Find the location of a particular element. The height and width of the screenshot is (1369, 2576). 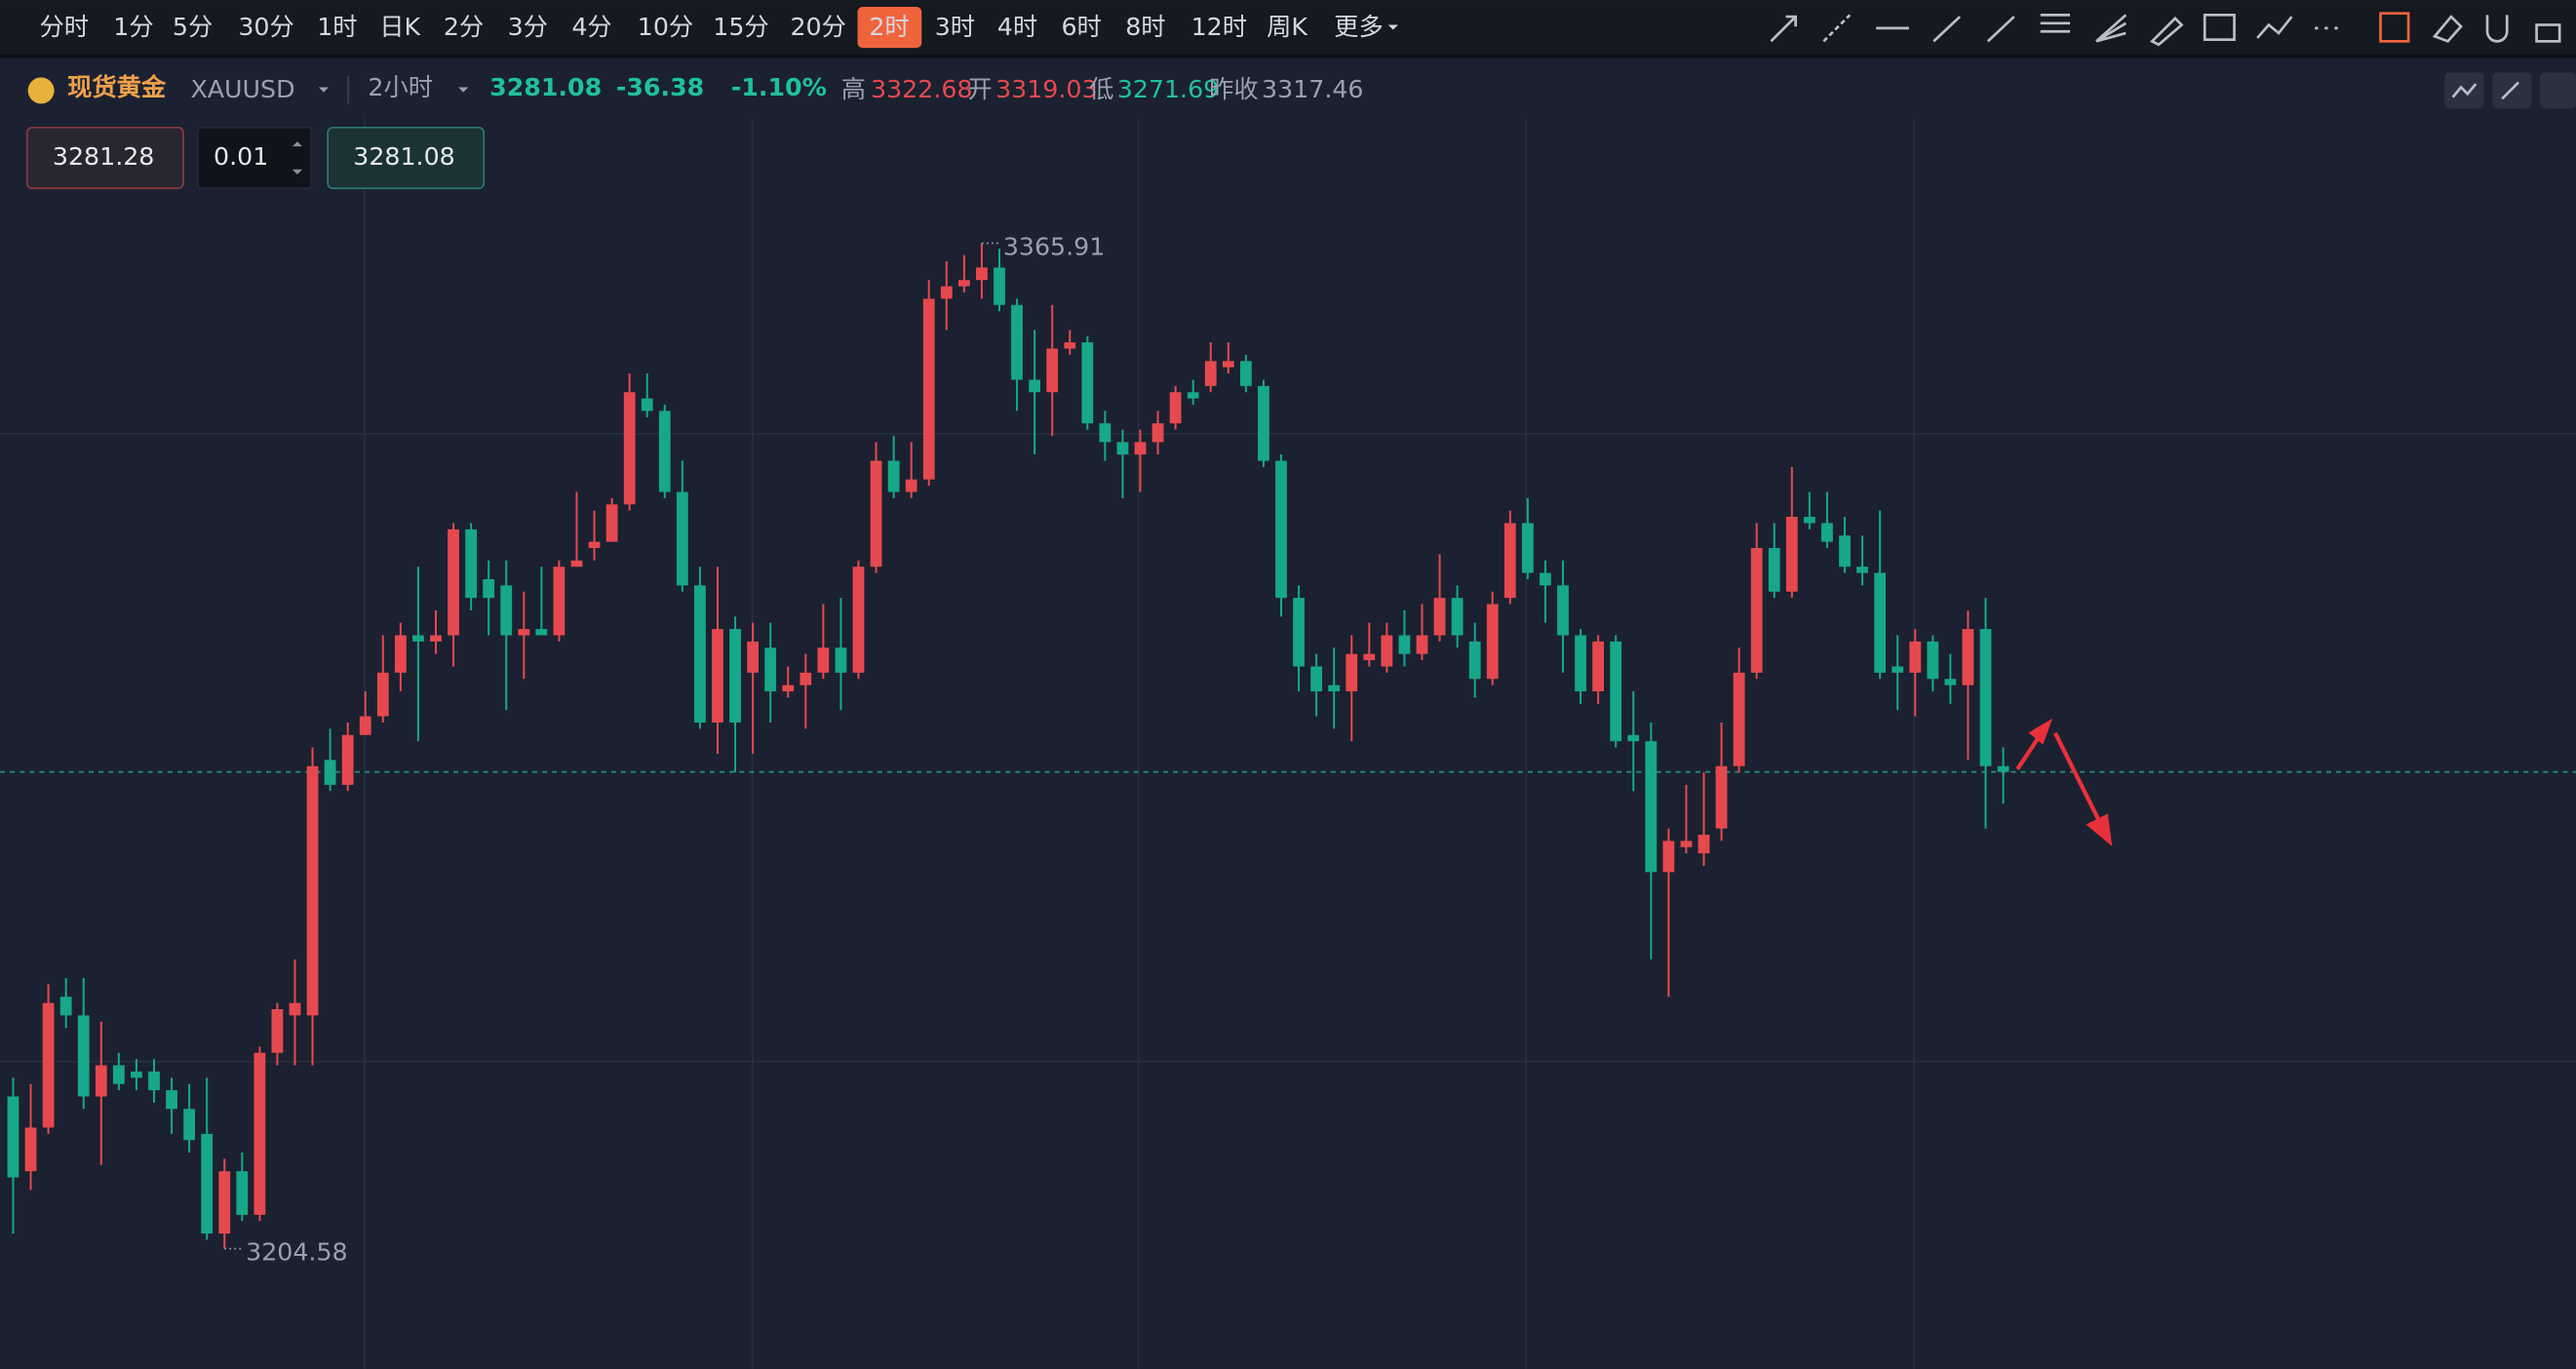

period-tab: 5分 is located at coordinates (193, 27).